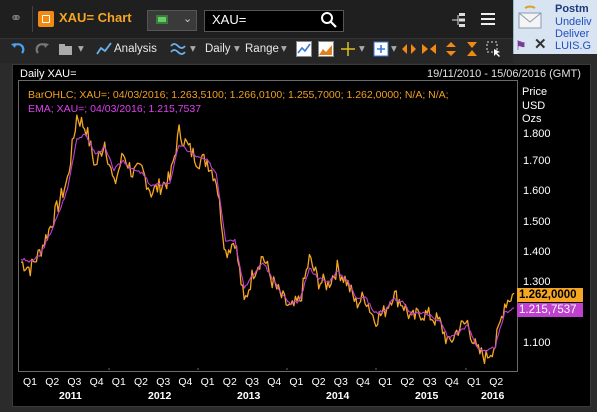  Describe the element at coordinates (494, 49) in the screenshot. I see `select-arrow-icon` at that location.